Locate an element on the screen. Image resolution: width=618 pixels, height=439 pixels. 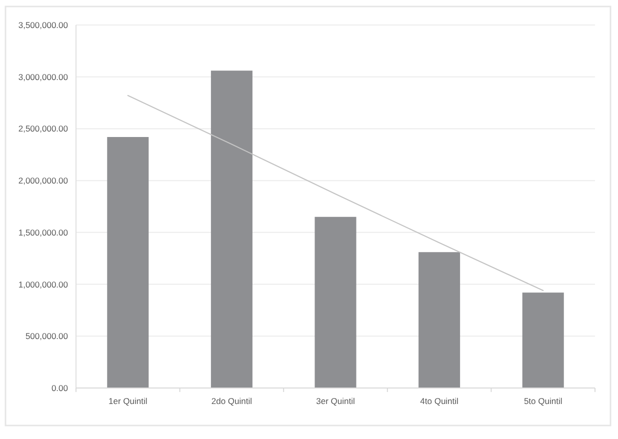
x-tick-label: 1er Quintil is located at coordinates (128, 401).